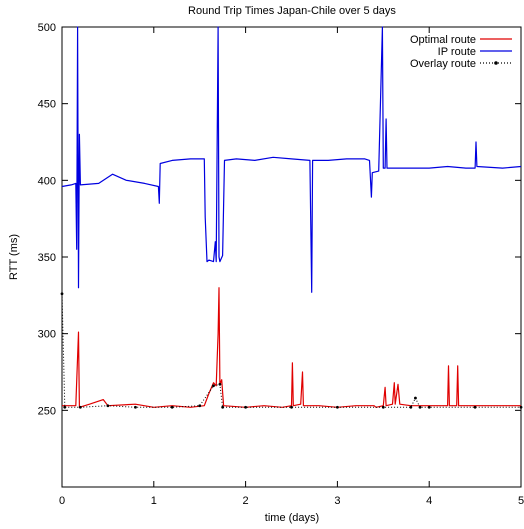 The image size is (524, 529). Describe the element at coordinates (496, 63) in the screenshot. I see `legend-marker` at that location.